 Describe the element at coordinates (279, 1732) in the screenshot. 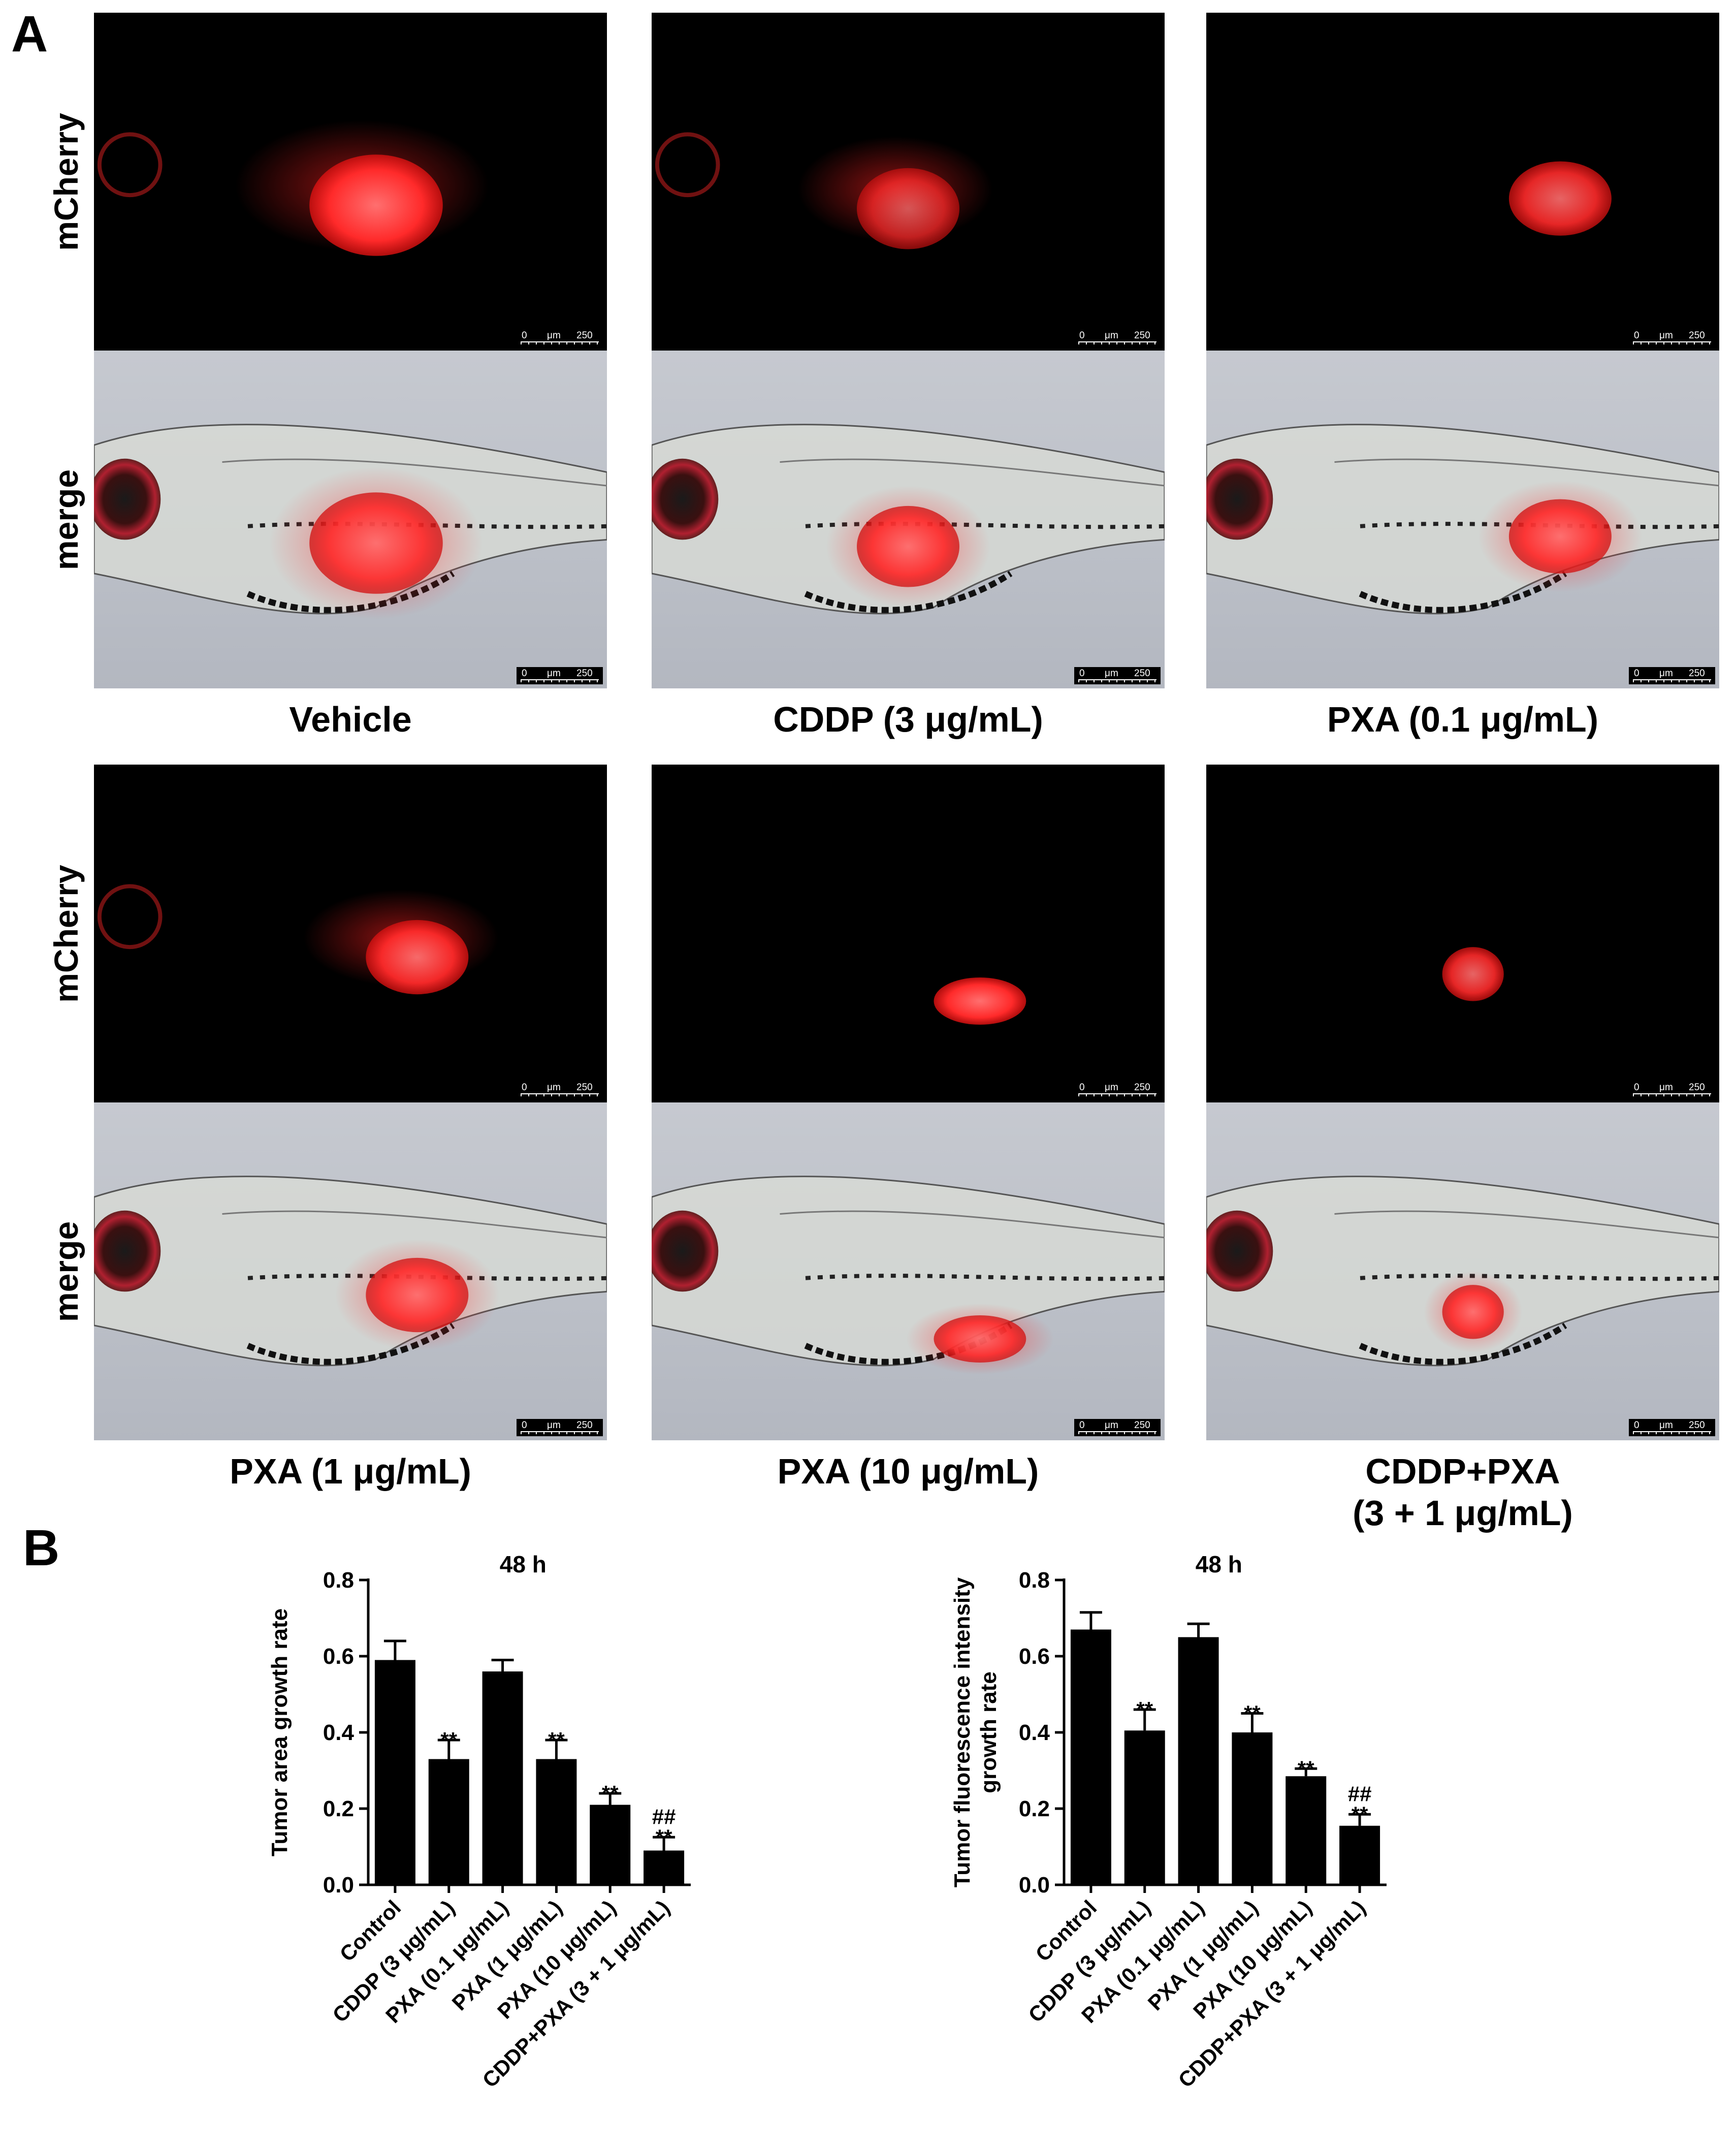

I see `y-axis-label: Tumor area growth rate` at that location.